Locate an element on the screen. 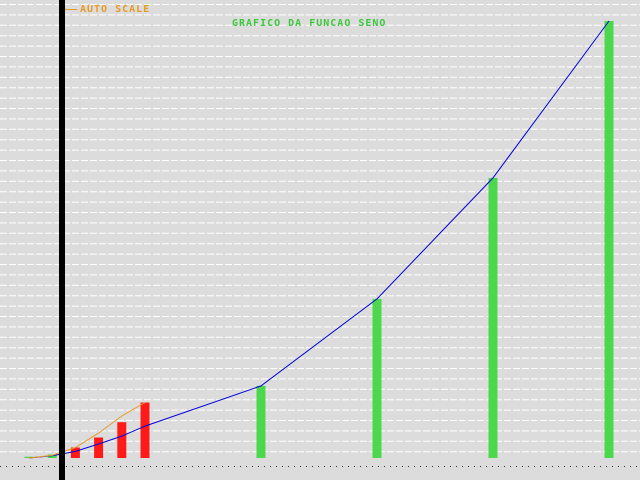 The image size is (640, 480). autoscale-label: AUTO SCALE is located at coordinates (115, 9).